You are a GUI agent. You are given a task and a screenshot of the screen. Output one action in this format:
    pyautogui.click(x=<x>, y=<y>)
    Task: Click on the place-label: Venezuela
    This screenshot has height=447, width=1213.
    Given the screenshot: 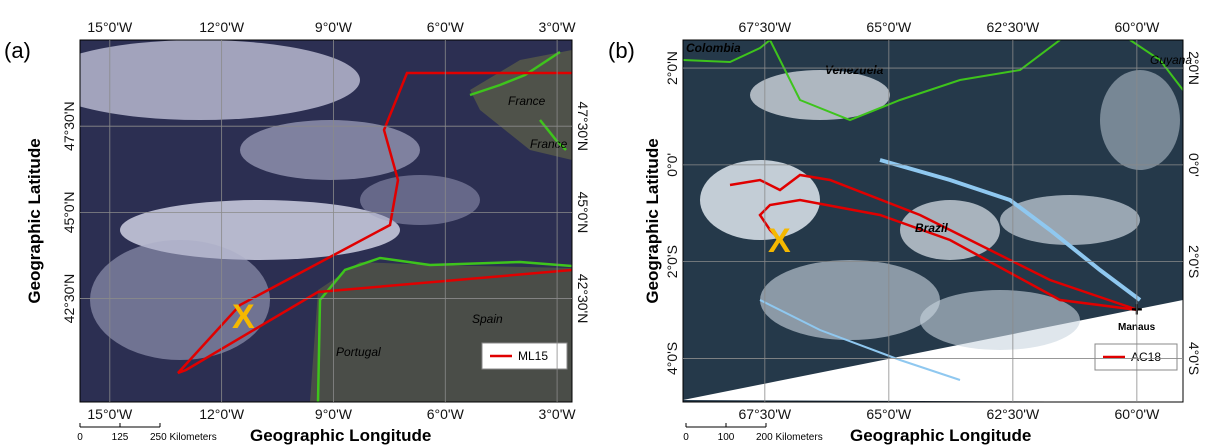 What is the action you would take?
    pyautogui.click(x=854, y=70)
    